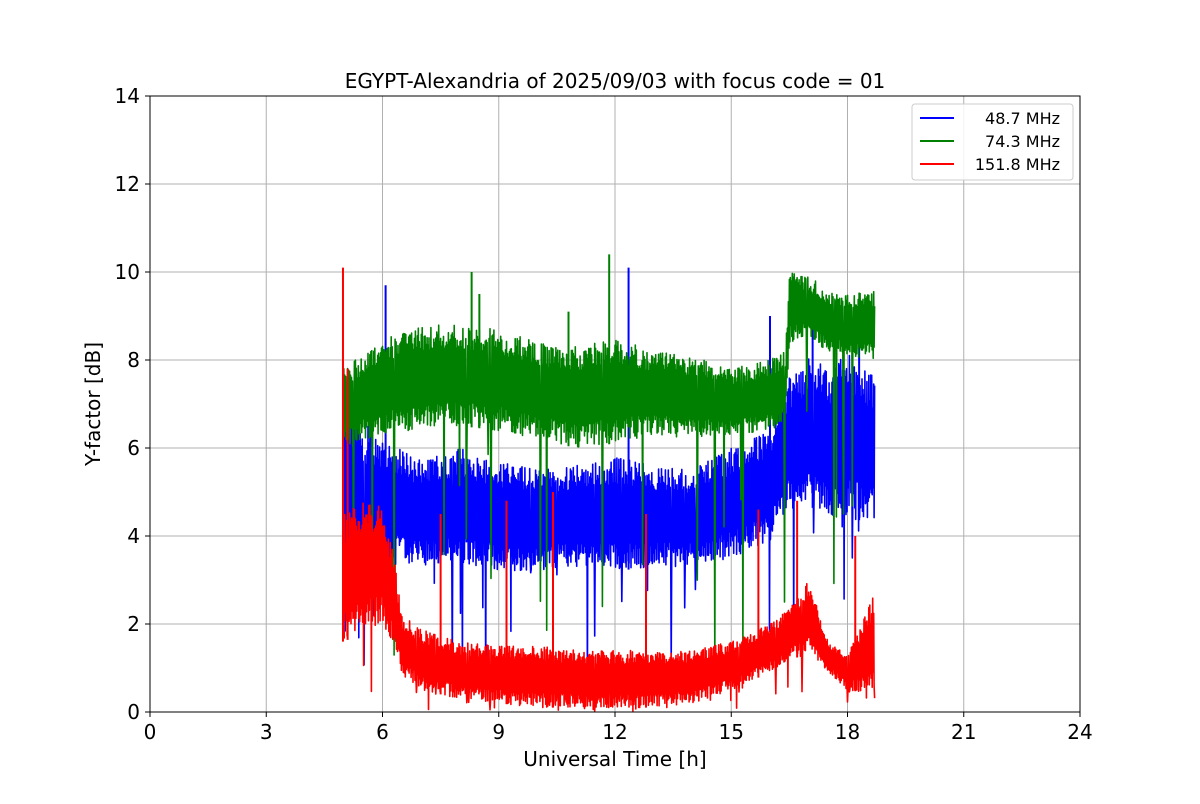 The width and height of the screenshot is (1200, 804). Describe the element at coordinates (847, 732) in the screenshot. I see `x-tick-label: 18` at that location.